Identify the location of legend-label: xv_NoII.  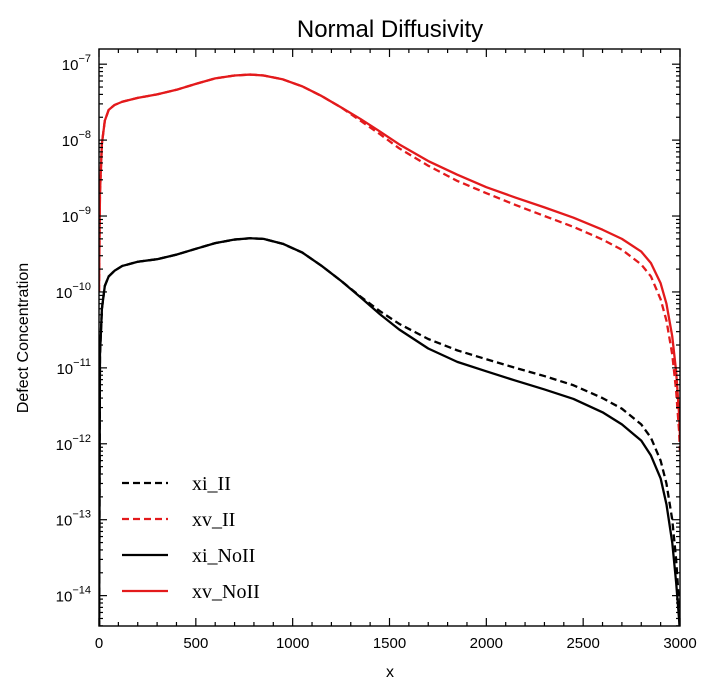
(226, 592).